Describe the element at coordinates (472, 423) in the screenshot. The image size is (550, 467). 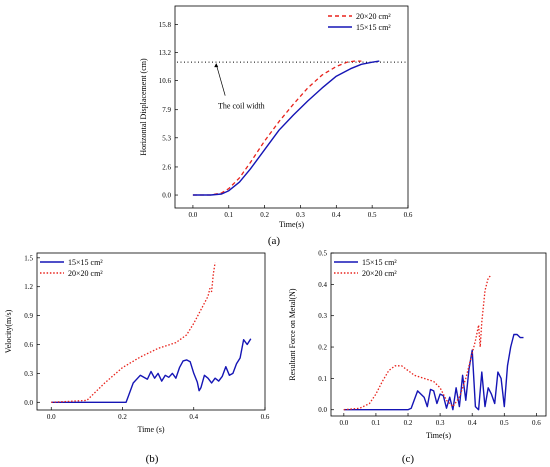
I see `x-tick-label-c-4: 0.4` at that location.